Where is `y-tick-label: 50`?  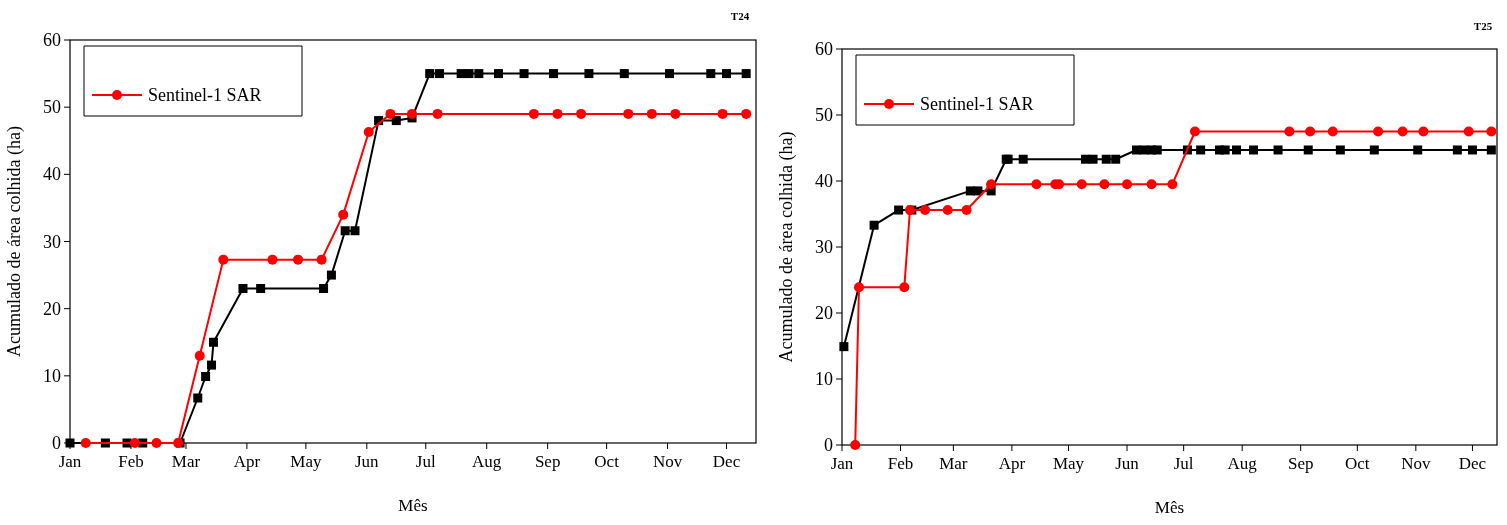 y-tick-label: 50 is located at coordinates (824, 115).